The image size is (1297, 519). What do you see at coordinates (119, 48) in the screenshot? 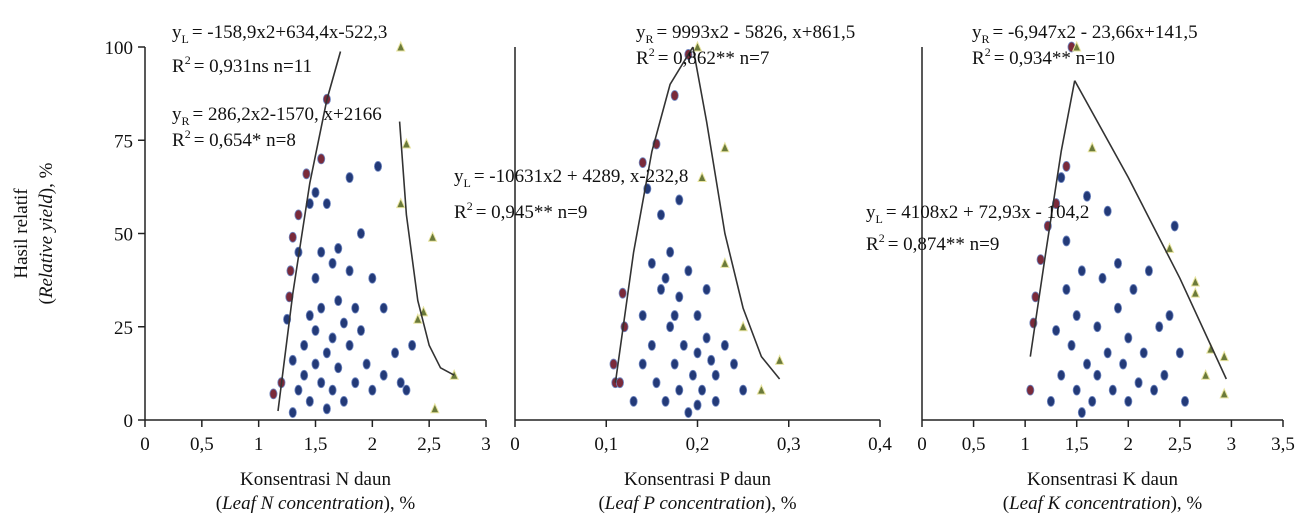
I see `y-tick-label: 100` at bounding box center [119, 48].